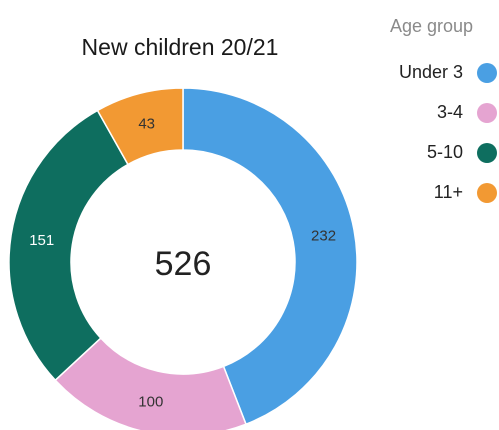 This screenshot has width=499, height=430. I want to click on chart-title: New children 20/21, so click(180, 47).